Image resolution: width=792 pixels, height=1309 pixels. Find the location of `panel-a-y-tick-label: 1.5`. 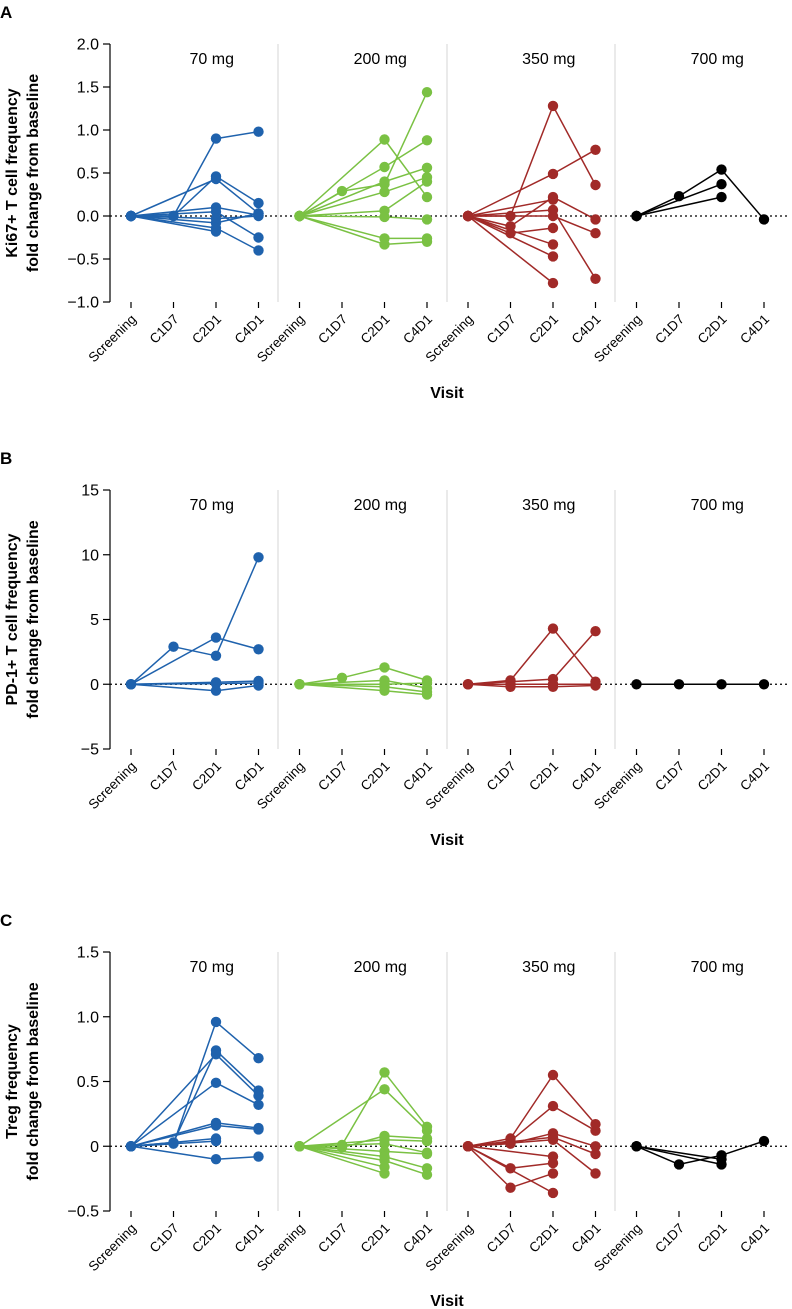

panel-a-y-tick-label: 1.5 is located at coordinates (88, 88).